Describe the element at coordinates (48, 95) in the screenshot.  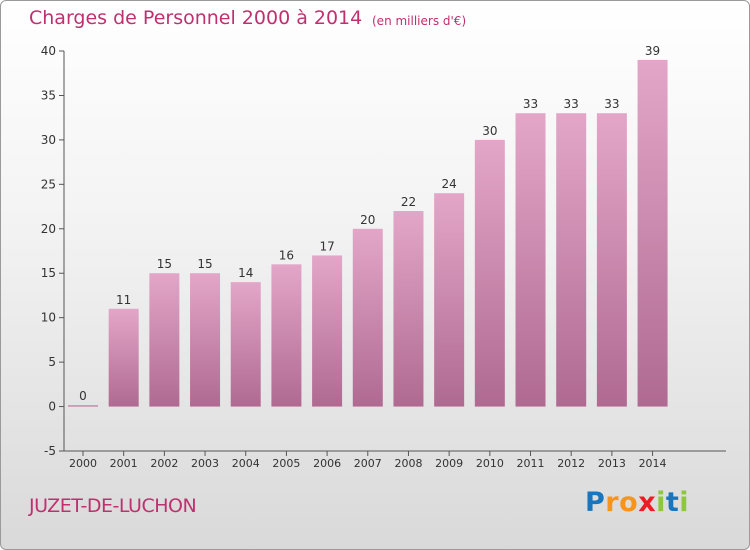
I see `y-tick-label: 35` at that location.